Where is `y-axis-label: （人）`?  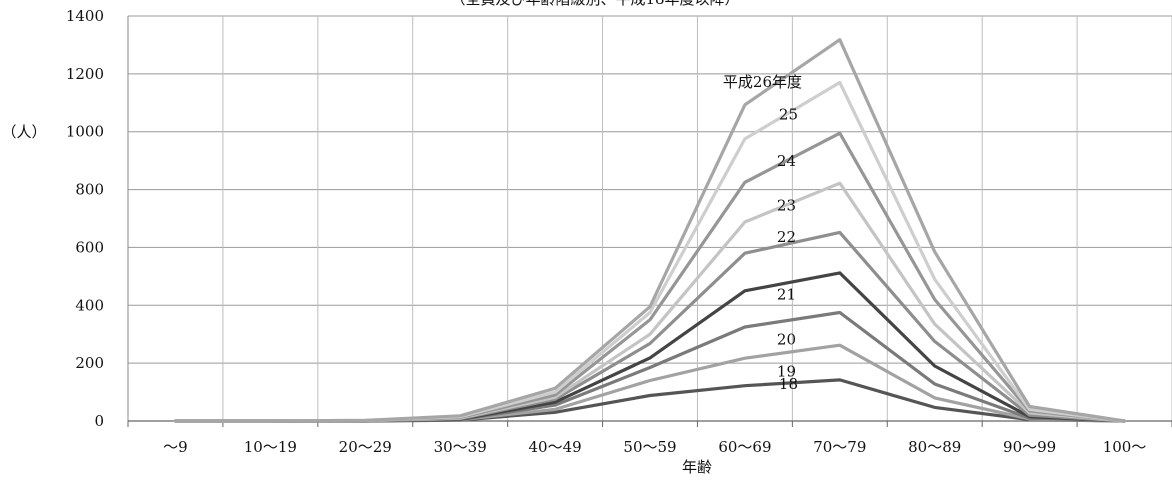
y-axis-label: （人） is located at coordinates (23, 132).